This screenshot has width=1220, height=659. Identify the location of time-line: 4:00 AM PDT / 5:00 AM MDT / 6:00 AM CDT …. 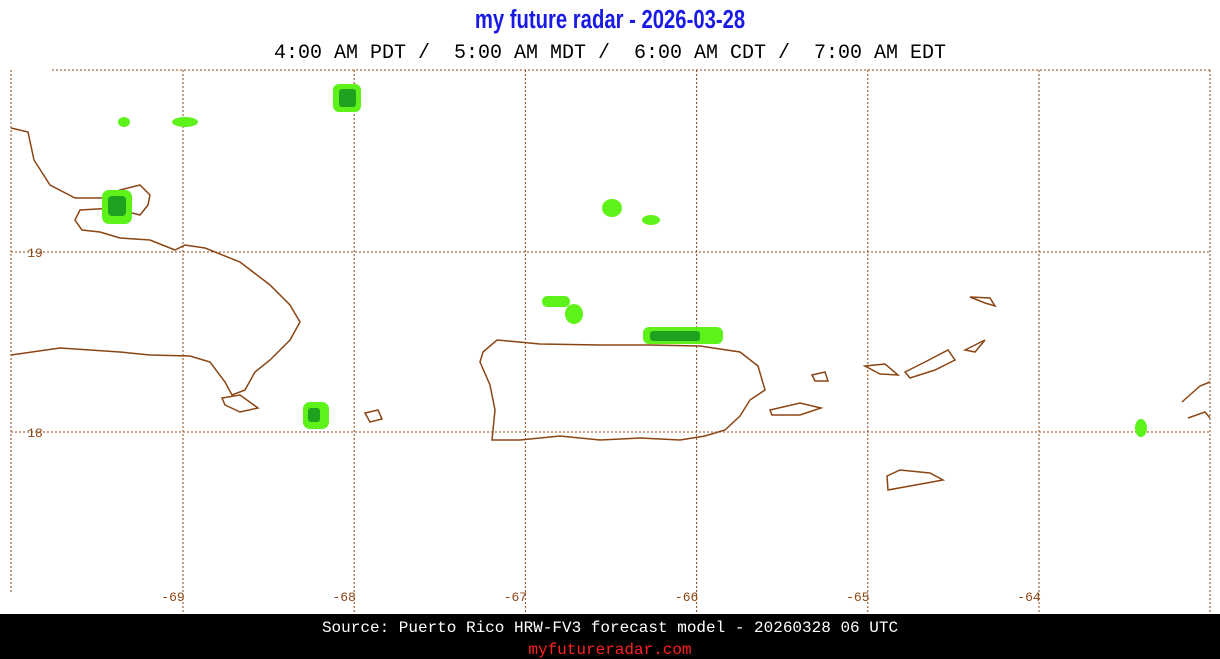
(610, 53).